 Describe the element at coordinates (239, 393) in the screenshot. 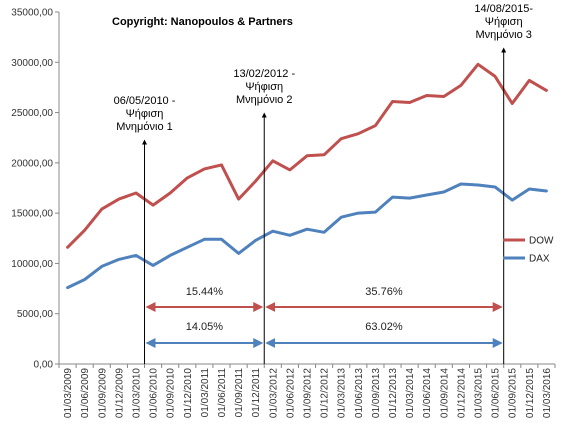

I see `x-tick-label: 01/09/2011` at that location.